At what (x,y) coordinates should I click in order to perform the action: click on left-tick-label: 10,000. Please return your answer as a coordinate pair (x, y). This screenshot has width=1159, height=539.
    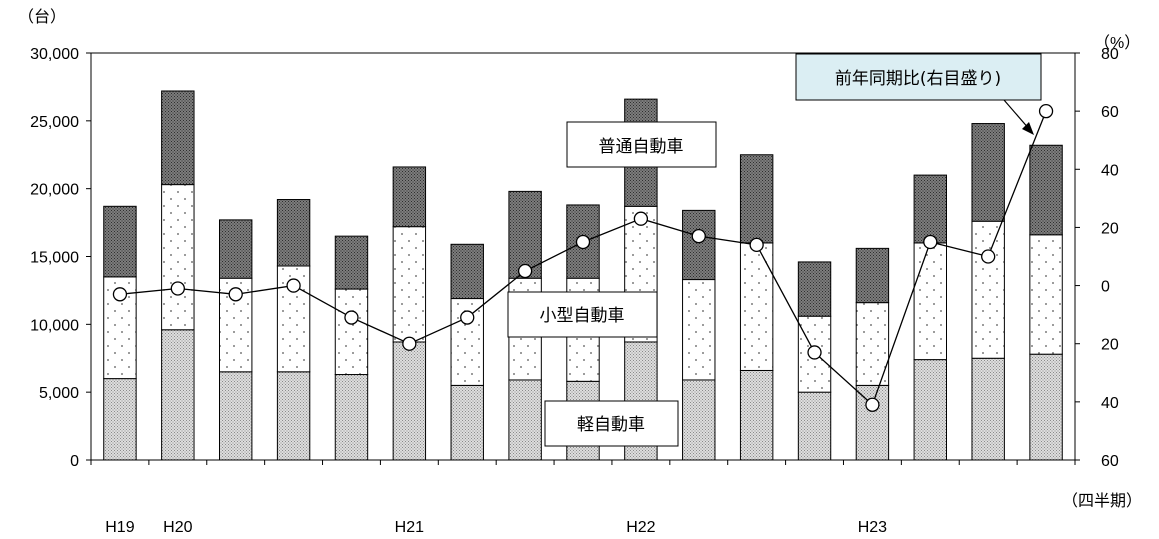
    Looking at the image, I should click on (54, 325).